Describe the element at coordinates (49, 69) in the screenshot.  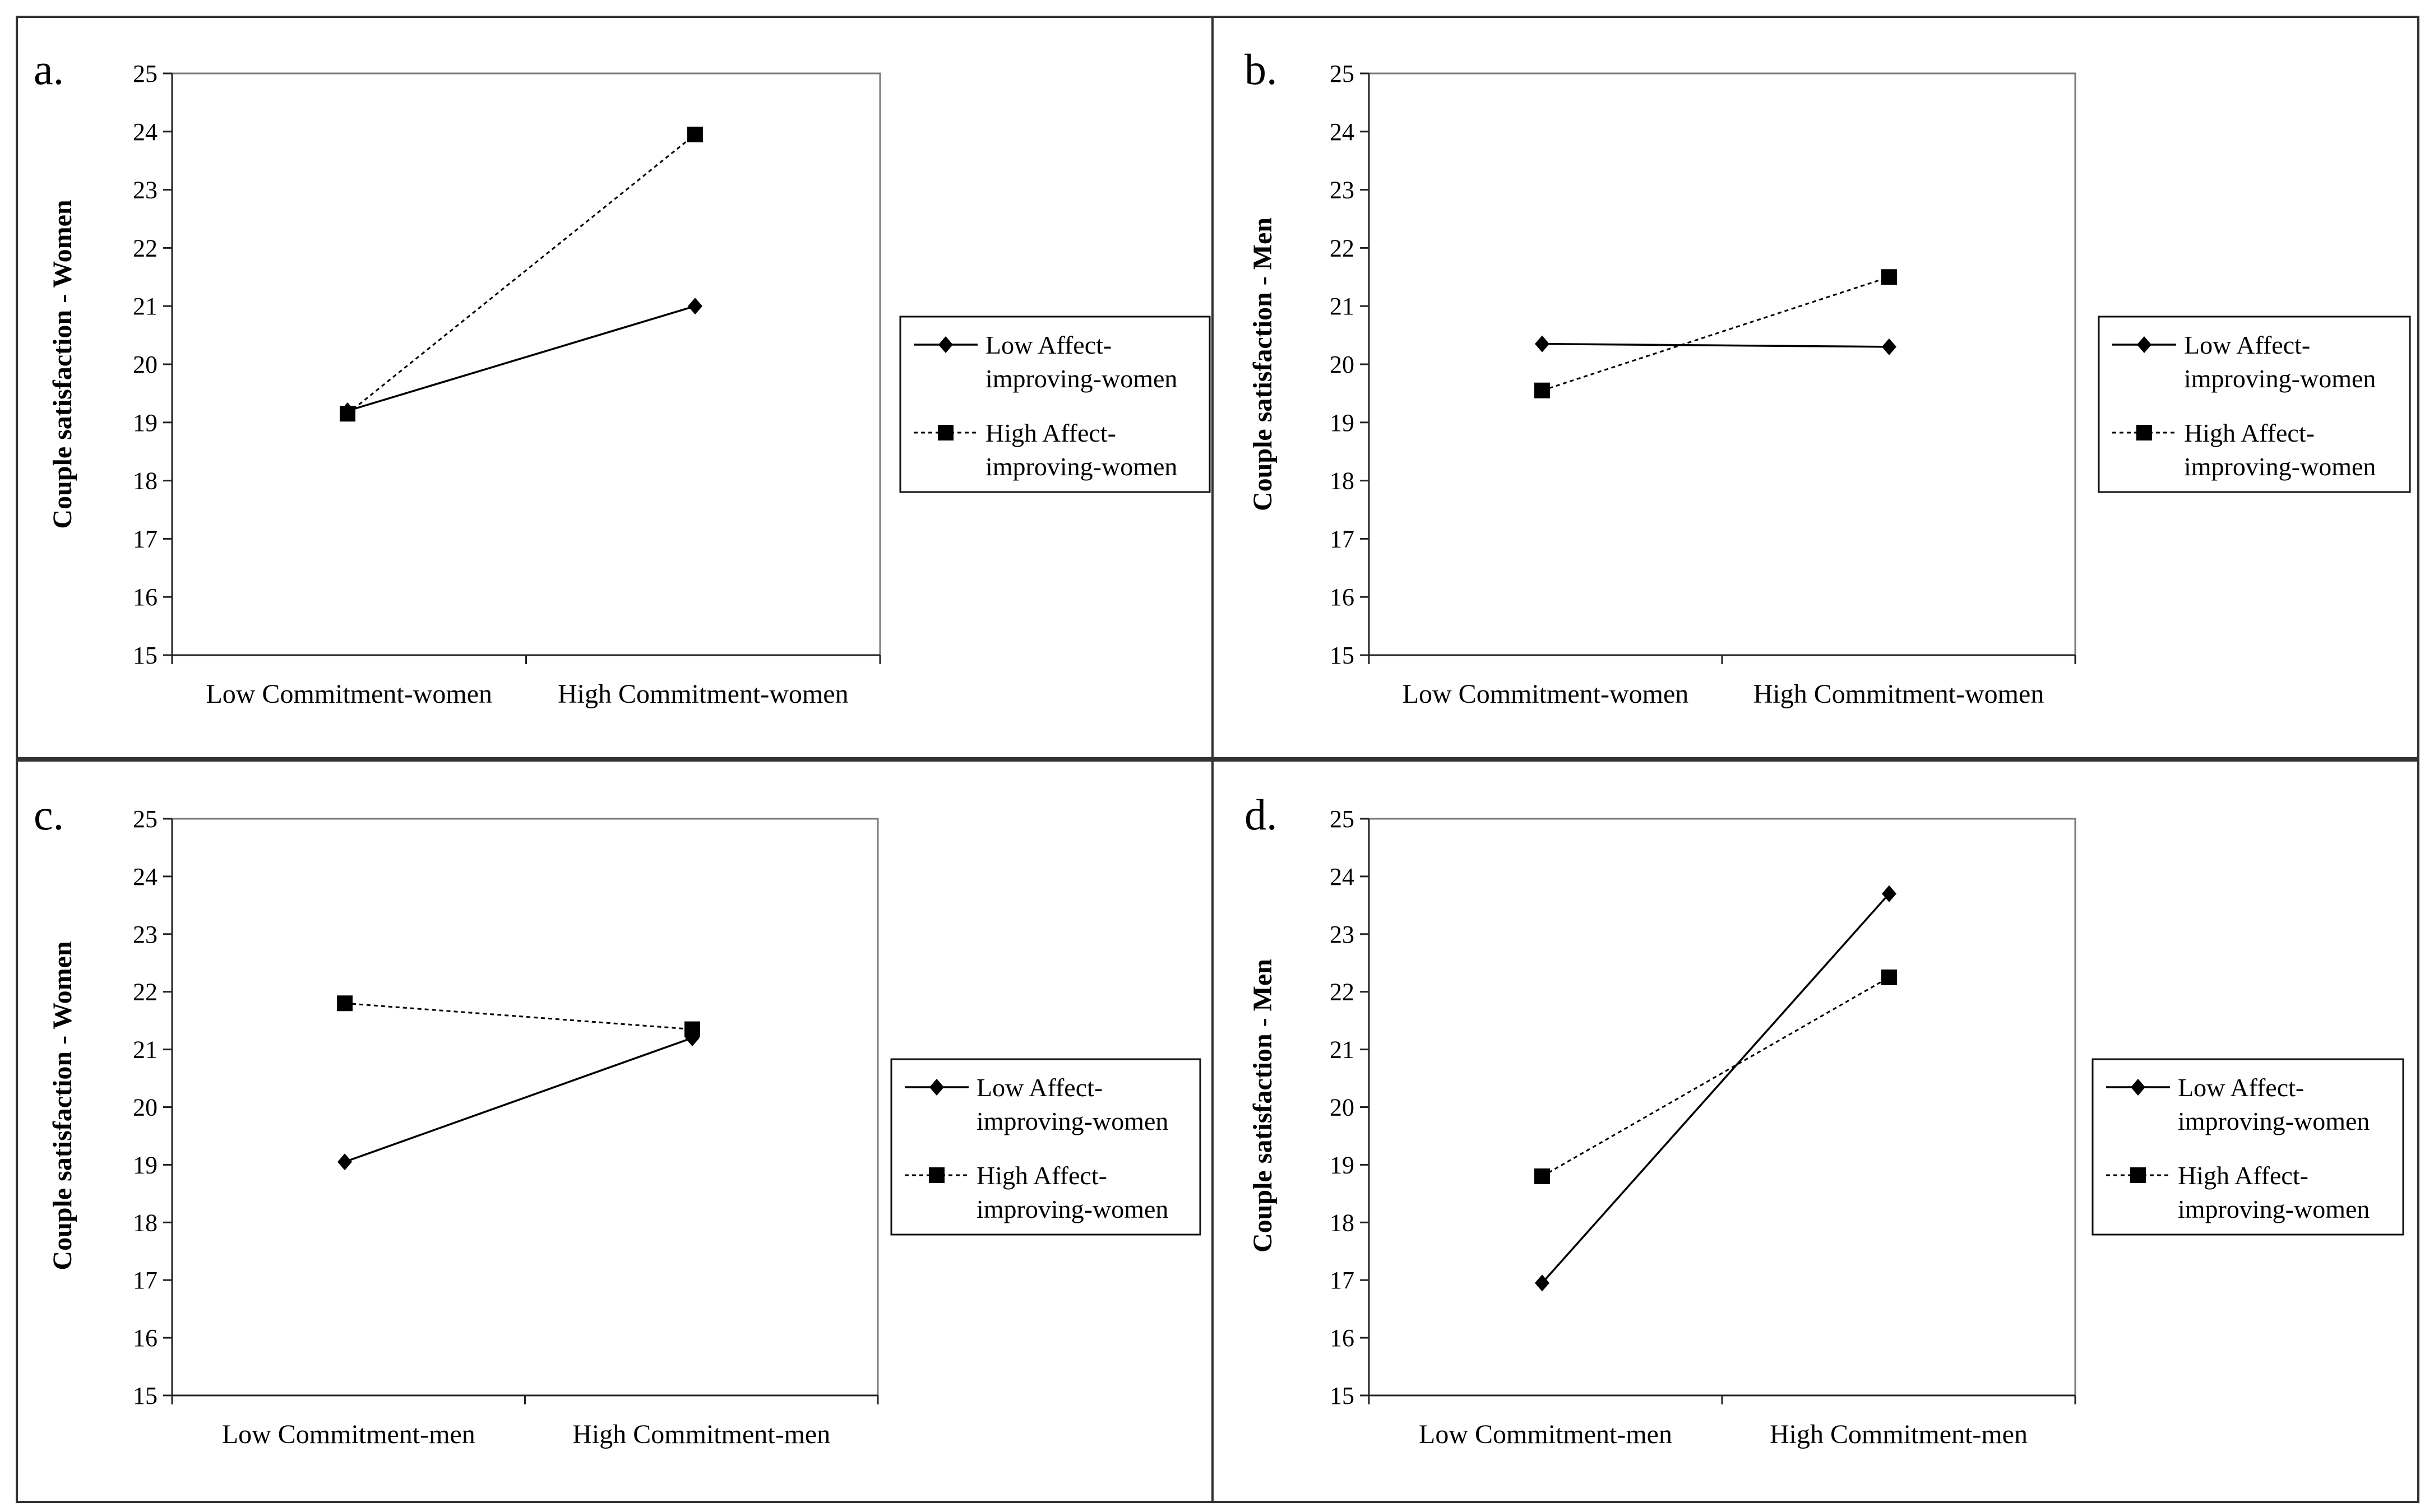
I see `panel-label: a.` at that location.